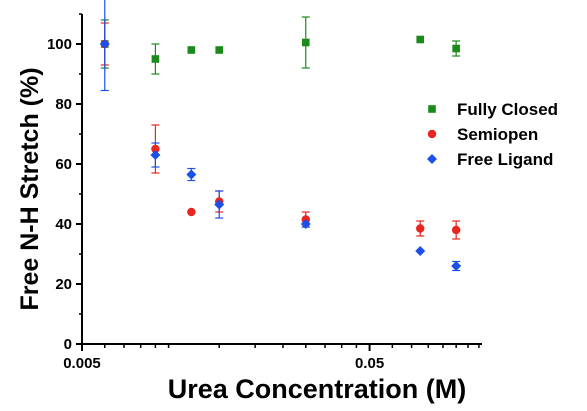 This screenshot has width=587, height=411. I want to click on x-ticks: 0.005 0.05, so click(271, 358).